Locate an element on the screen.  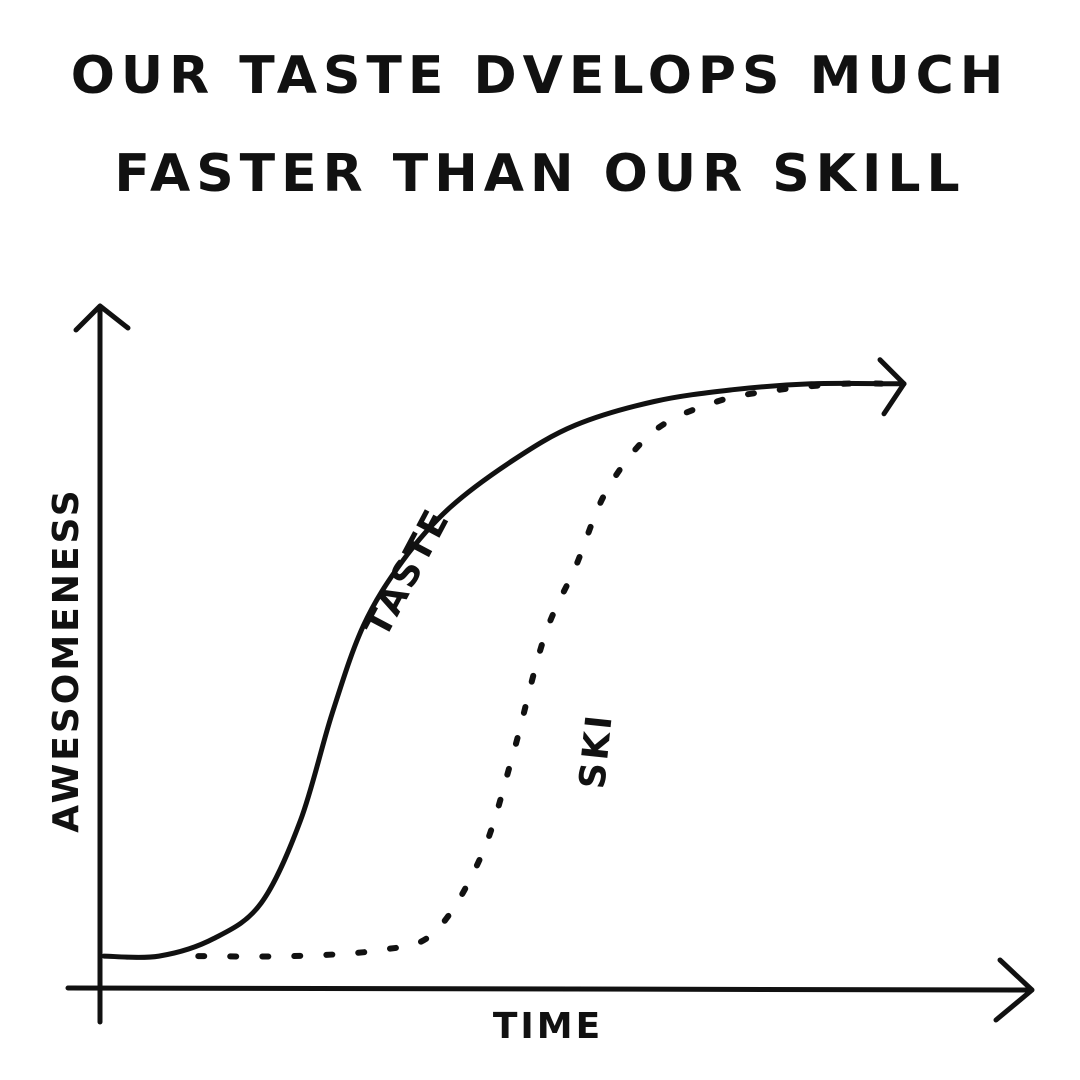
taste-curve-arrow-icon is located at coordinates (892, 387).